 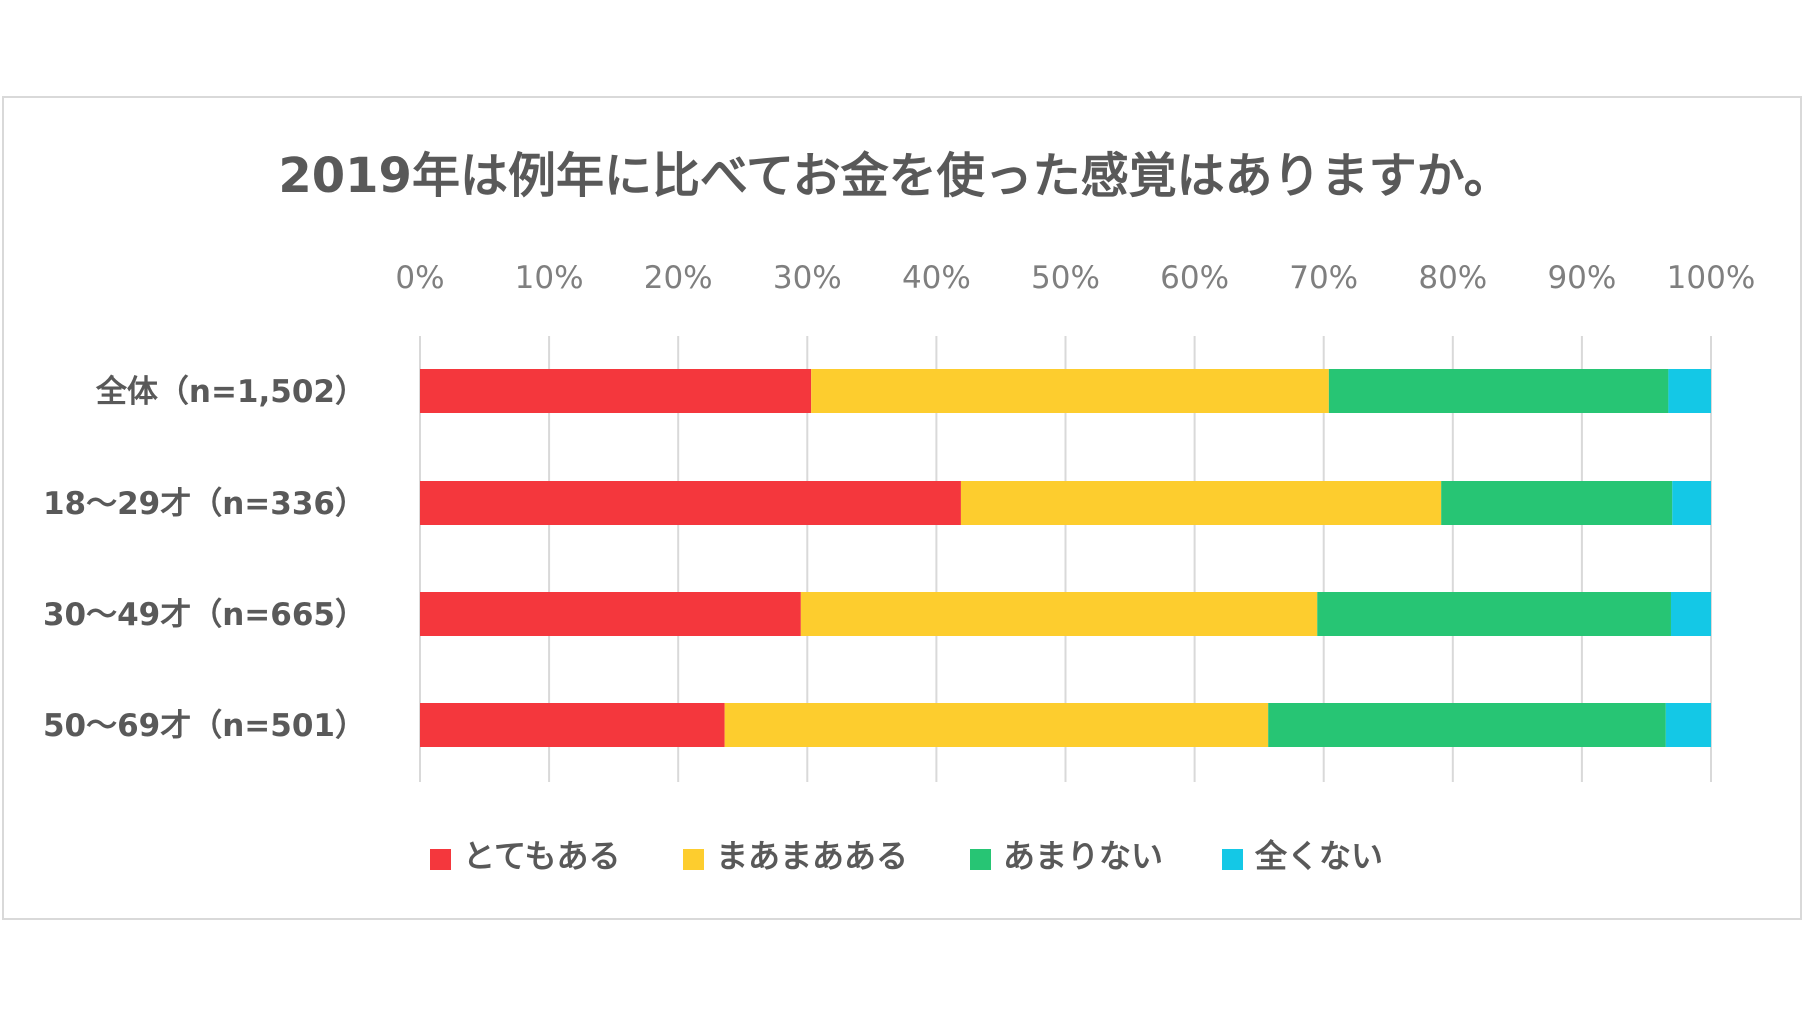 I want to click on x-tick-label: 0%, so click(x=419, y=278).